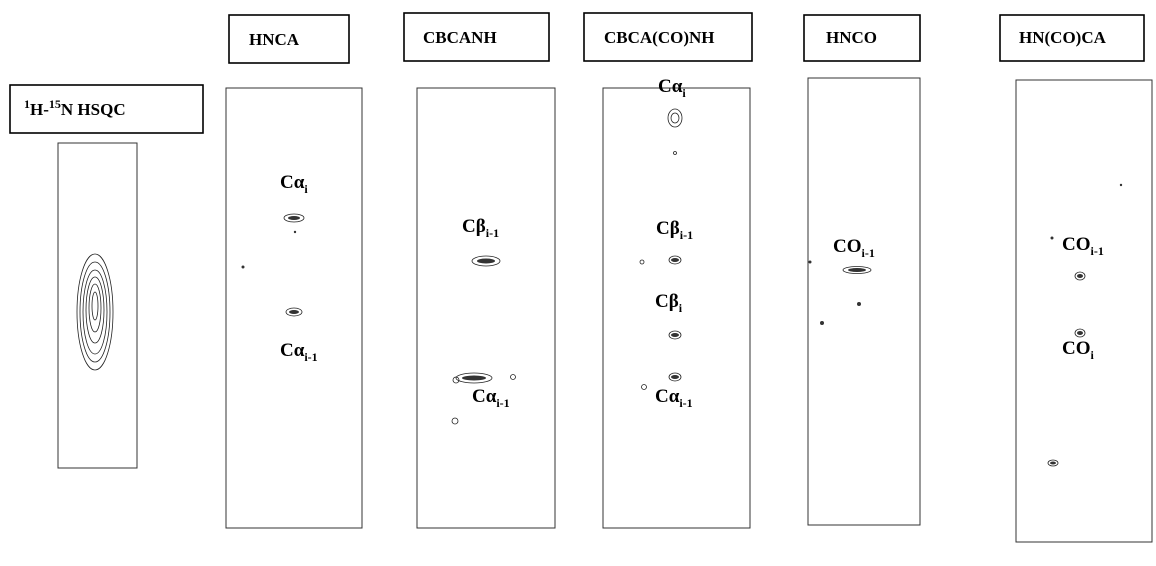 The width and height of the screenshot is (1156, 566). I want to click on peak-label: Cβi, so click(669, 303).